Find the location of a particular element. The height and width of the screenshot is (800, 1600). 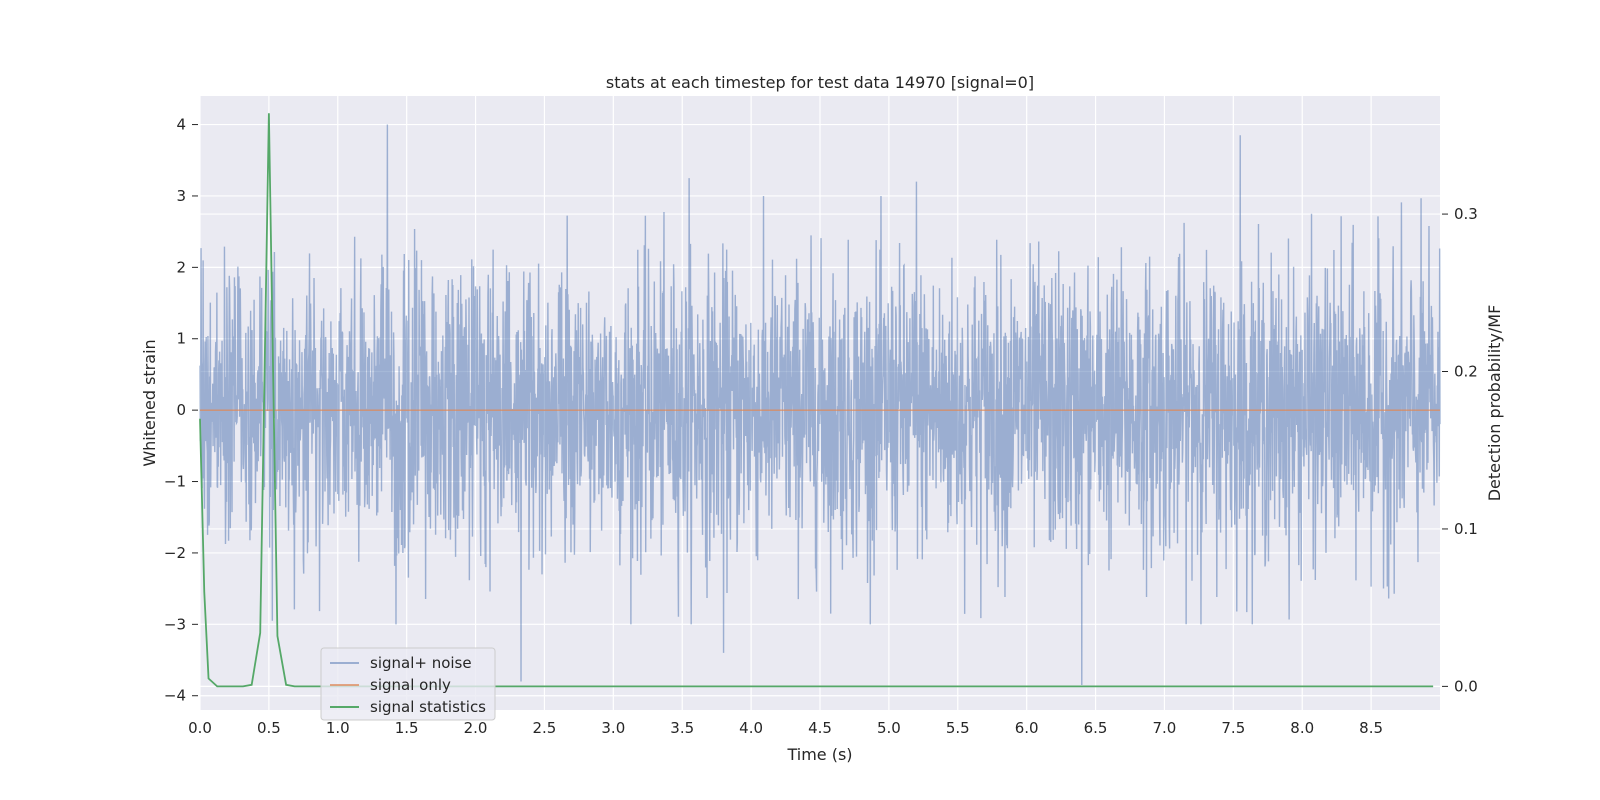

x-tick-label: 4.5 is located at coordinates (820, 728).